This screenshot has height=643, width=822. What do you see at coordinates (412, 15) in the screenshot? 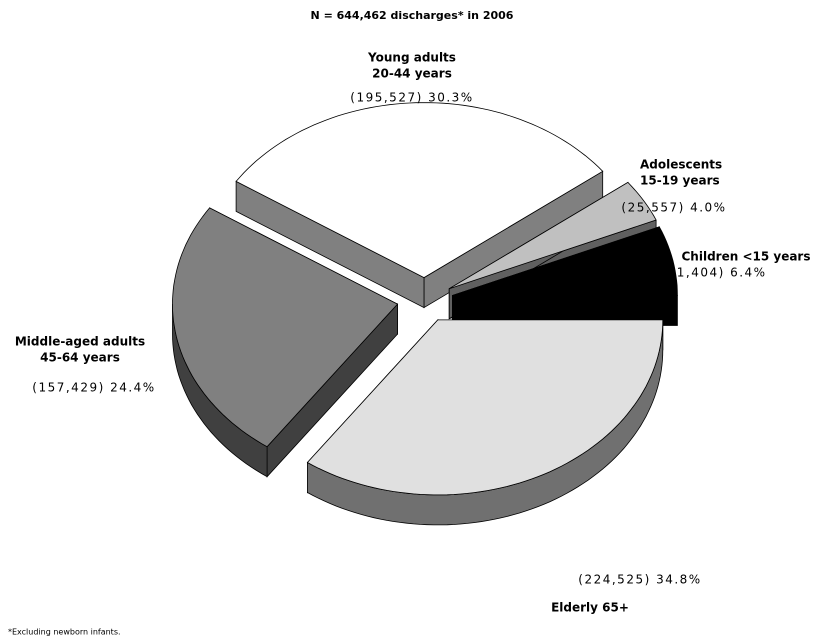
I see `chart-title: N = 644,462 discharges* in 2006` at bounding box center [412, 15].